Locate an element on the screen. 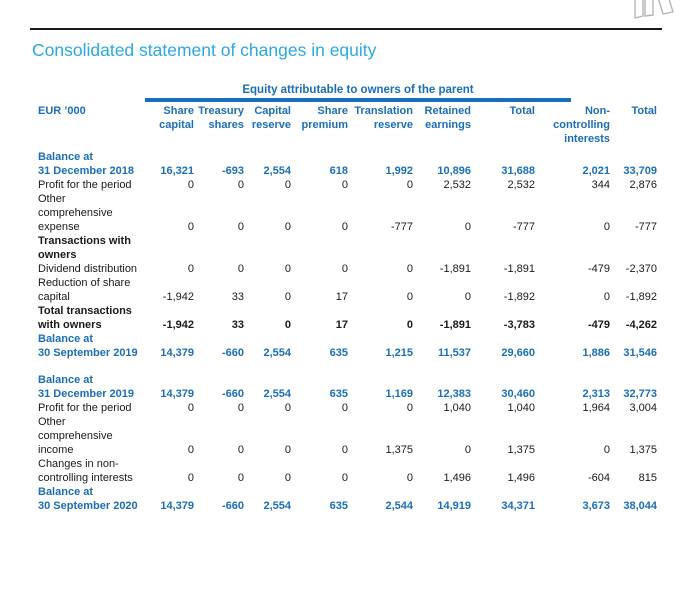 The height and width of the screenshot is (615, 692). row-label: Reduction of share capital is located at coordinates (84, 290).